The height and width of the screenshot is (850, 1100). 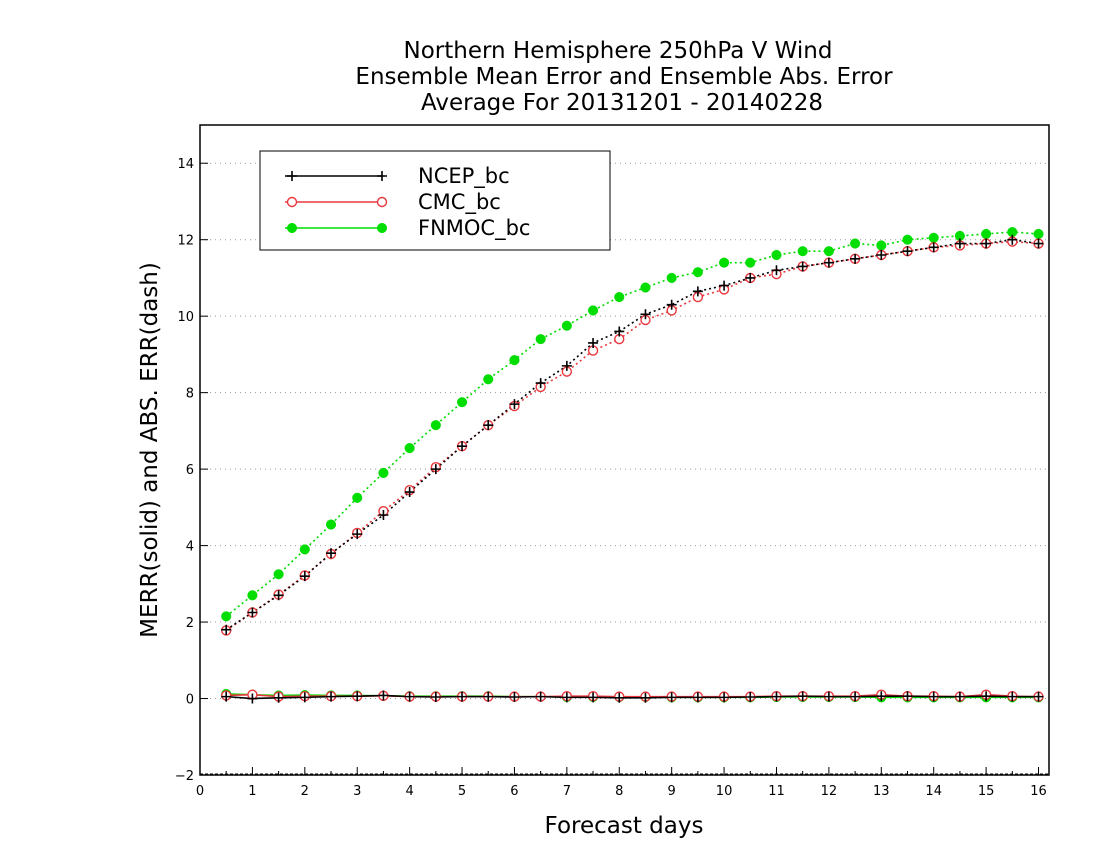 I want to click on x-tick-label: 10, so click(x=724, y=791).